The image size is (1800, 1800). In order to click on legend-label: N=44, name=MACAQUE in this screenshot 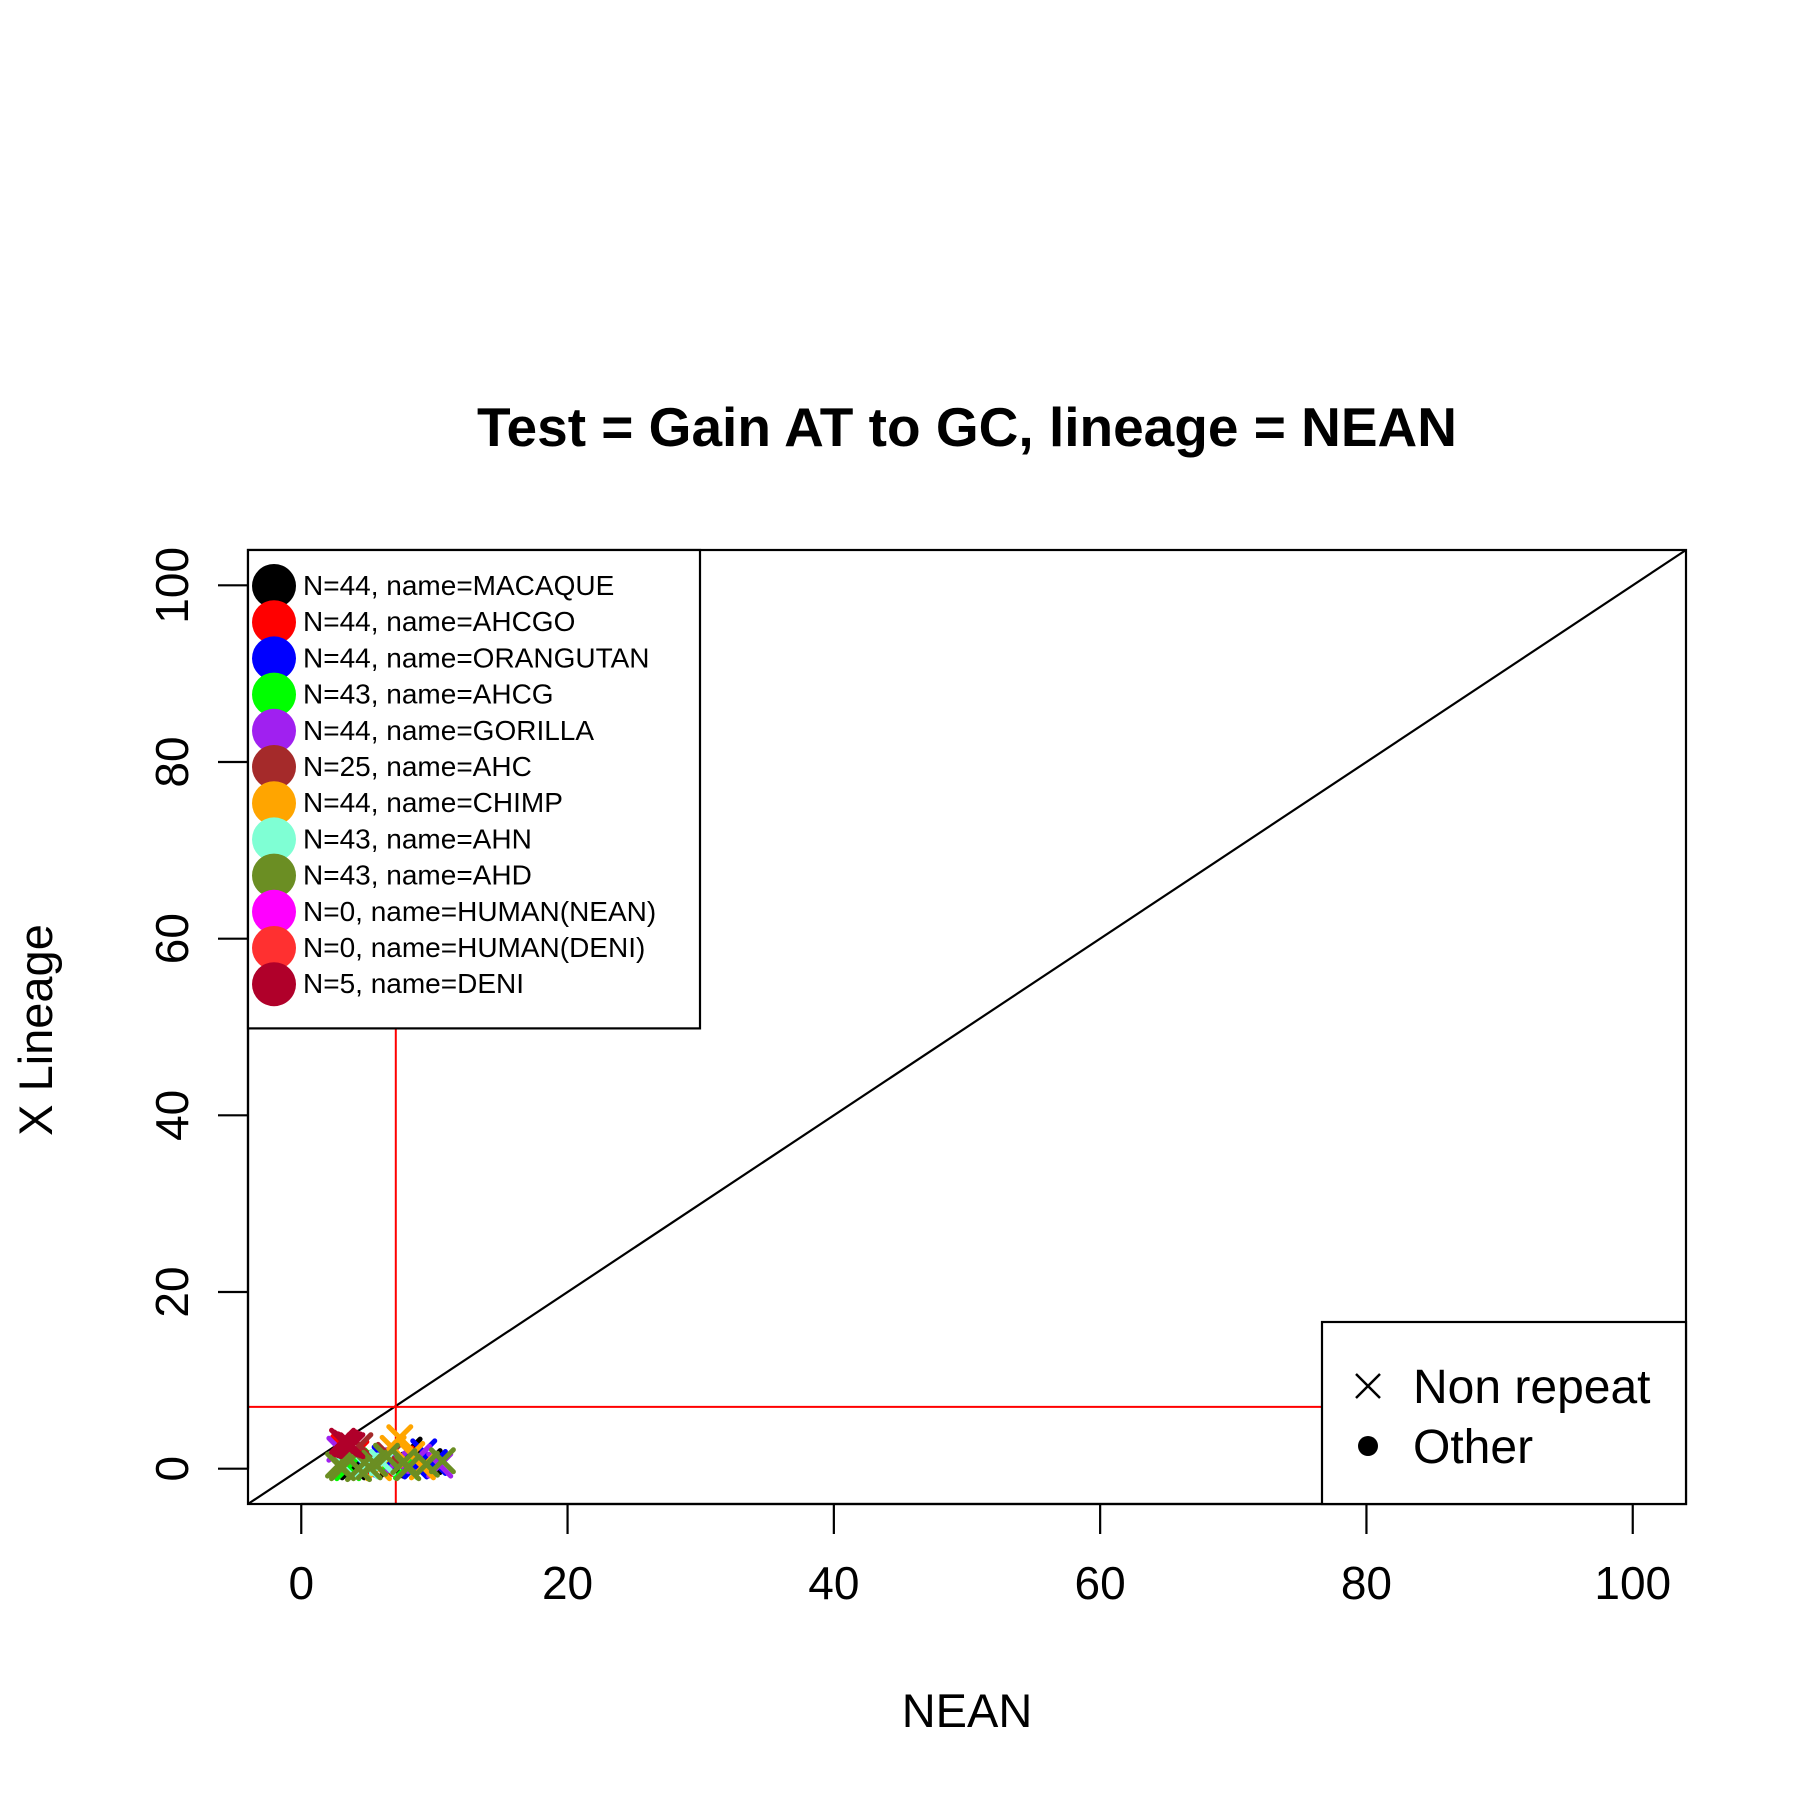, I will do `click(458, 585)`.